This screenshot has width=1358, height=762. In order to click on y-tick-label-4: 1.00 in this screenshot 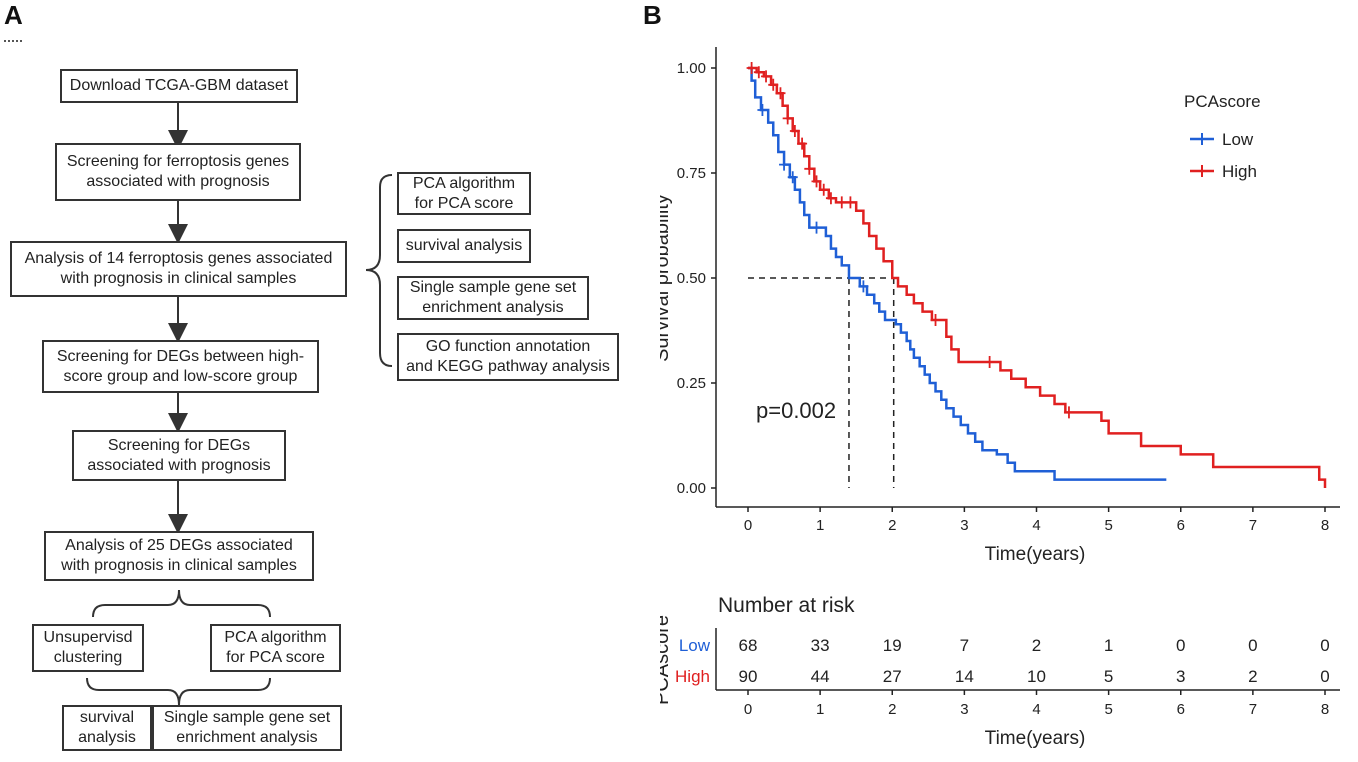, I will do `click(691, 68)`.